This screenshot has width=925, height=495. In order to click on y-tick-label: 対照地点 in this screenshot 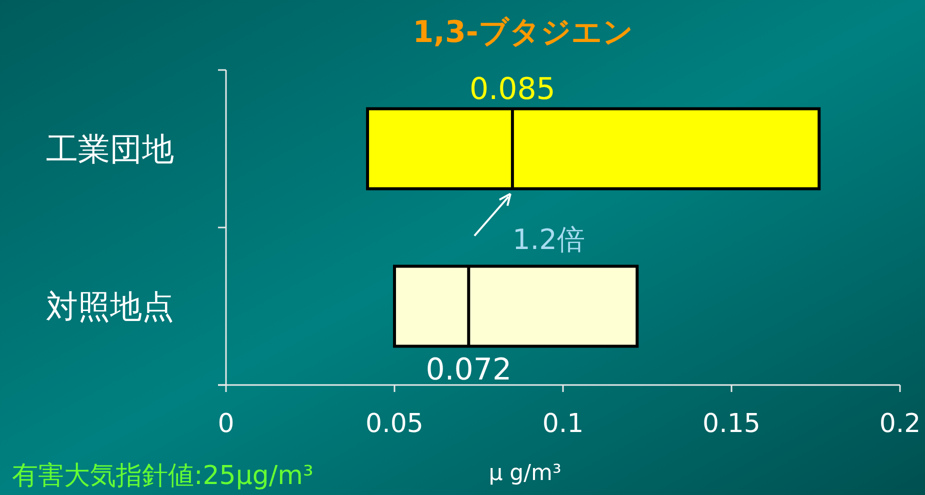, I will do `click(110, 306)`.